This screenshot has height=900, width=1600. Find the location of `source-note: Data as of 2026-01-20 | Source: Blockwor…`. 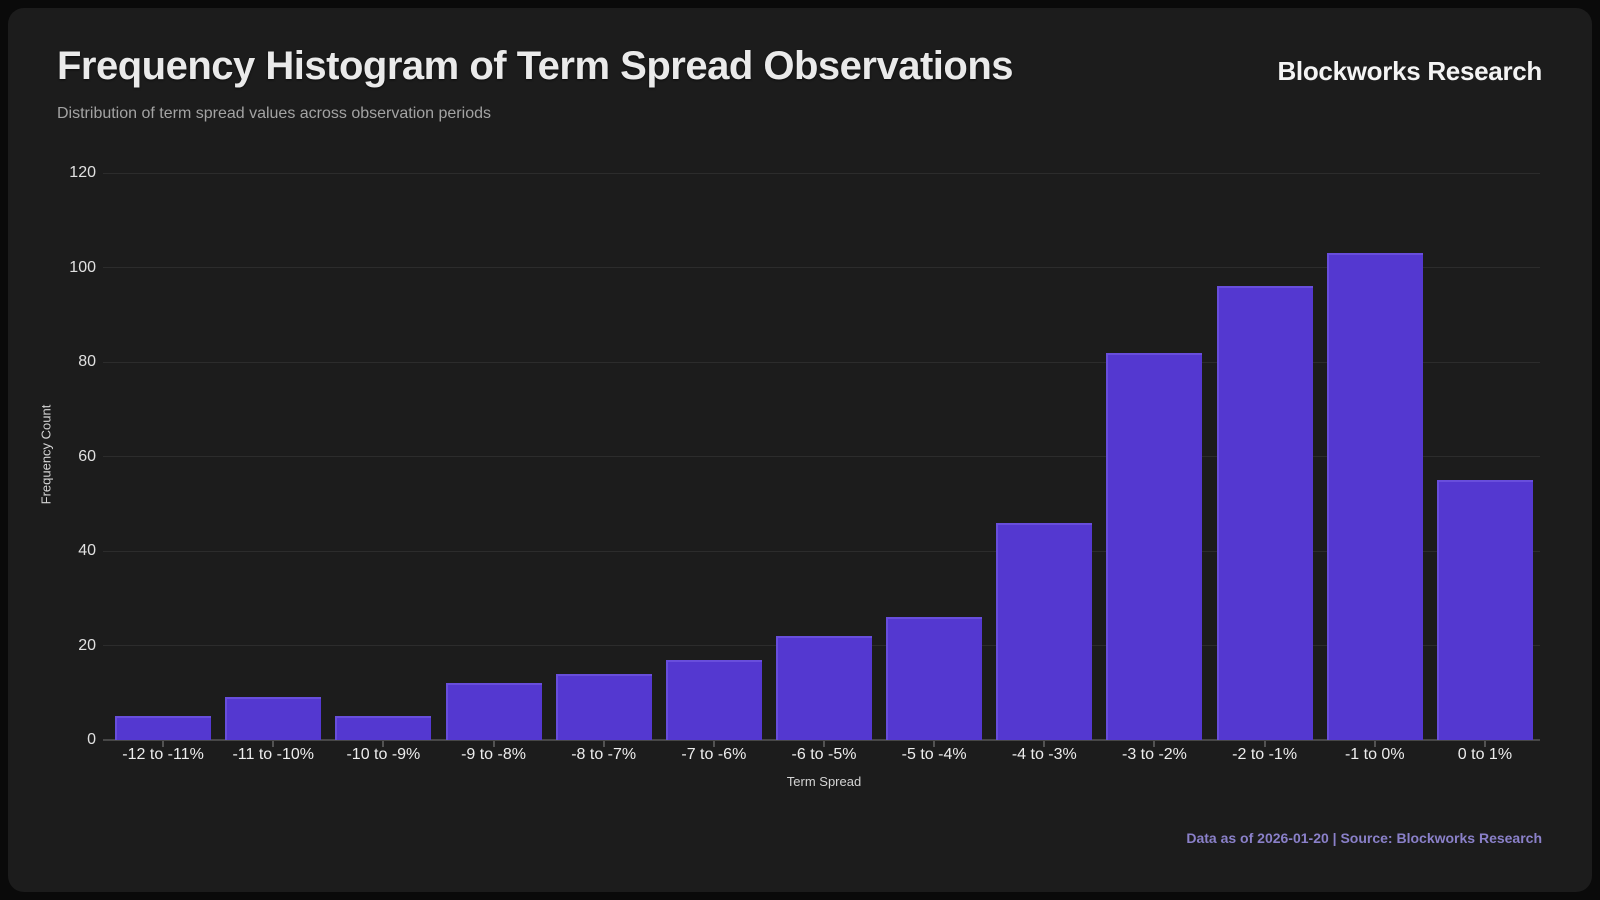

source-note: Data as of 2026-01-20 | Source: Blockwor… is located at coordinates (1364, 838).